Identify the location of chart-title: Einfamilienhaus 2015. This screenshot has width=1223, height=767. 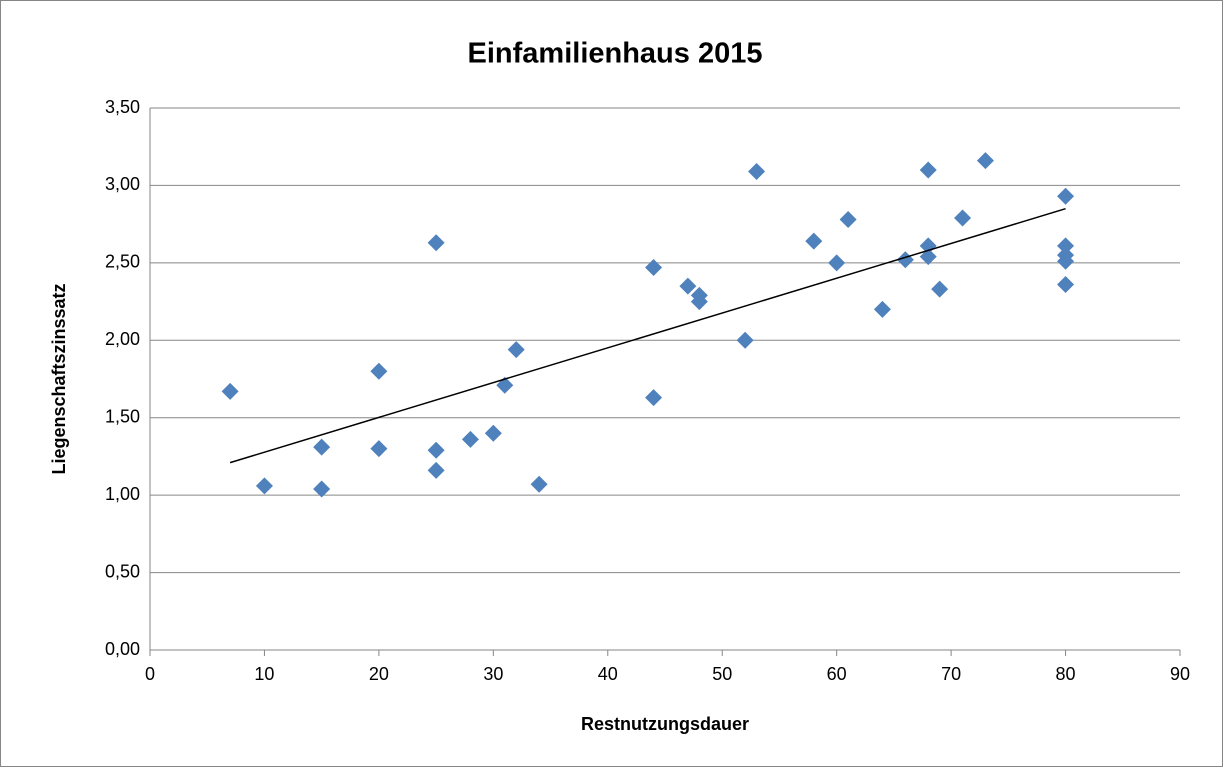
(615, 54).